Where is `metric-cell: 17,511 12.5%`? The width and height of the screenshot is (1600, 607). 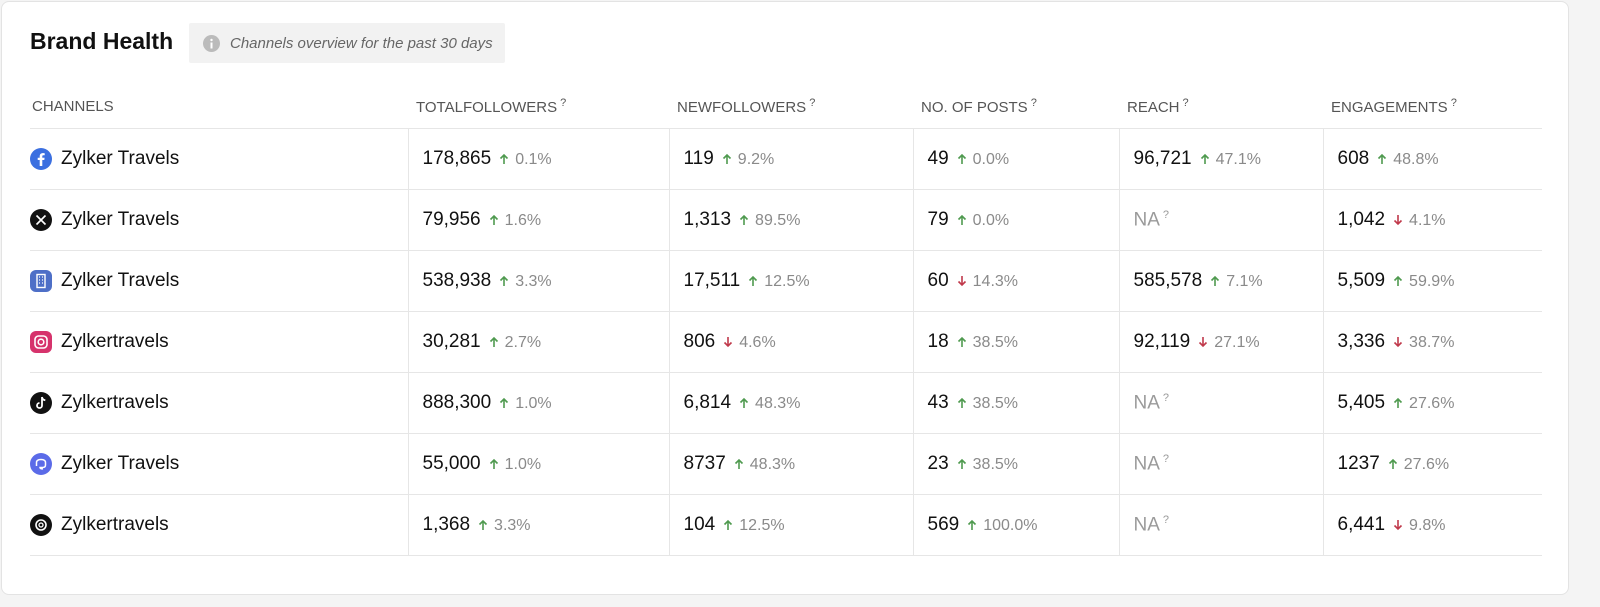 metric-cell: 17,511 12.5% is located at coordinates (790, 281).